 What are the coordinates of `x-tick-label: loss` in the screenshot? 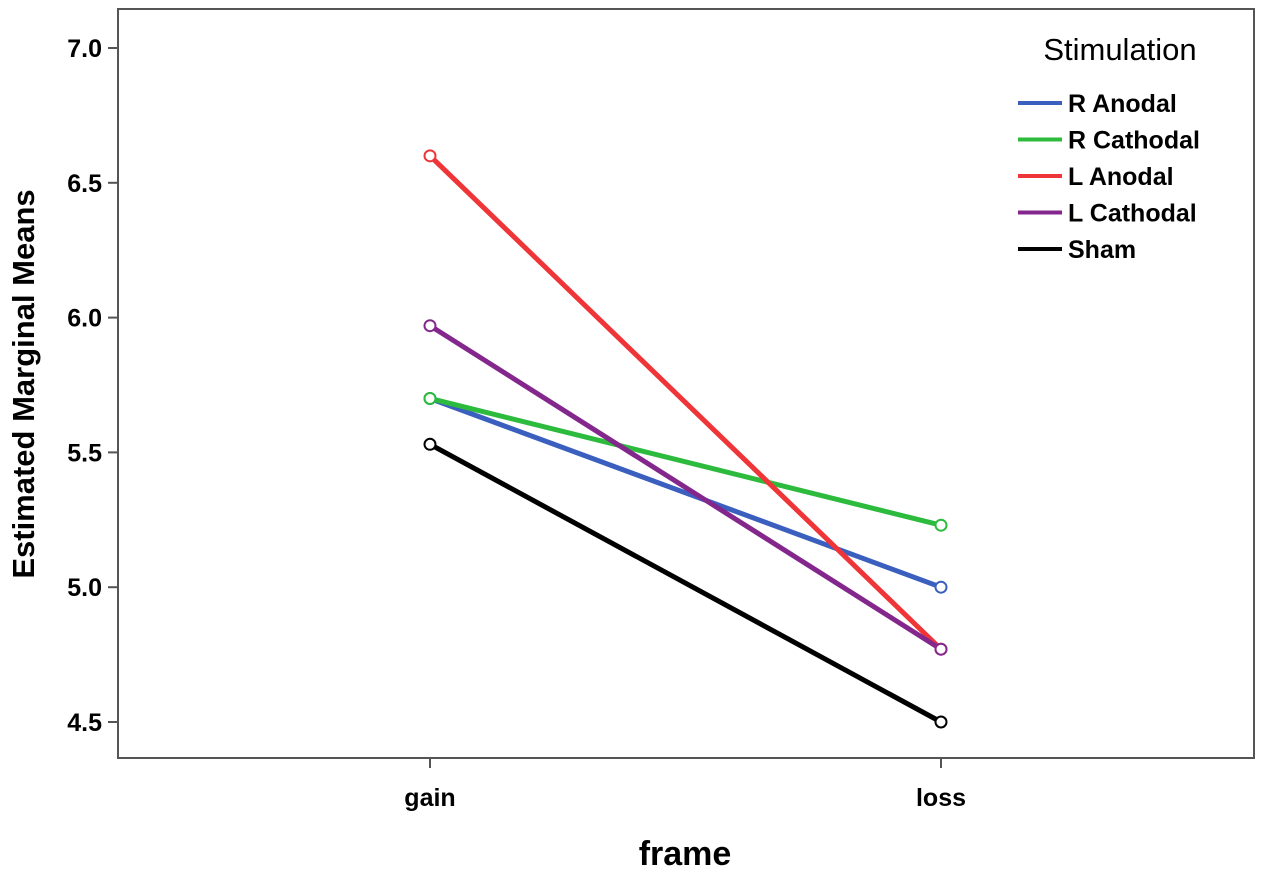 It's located at (941, 798).